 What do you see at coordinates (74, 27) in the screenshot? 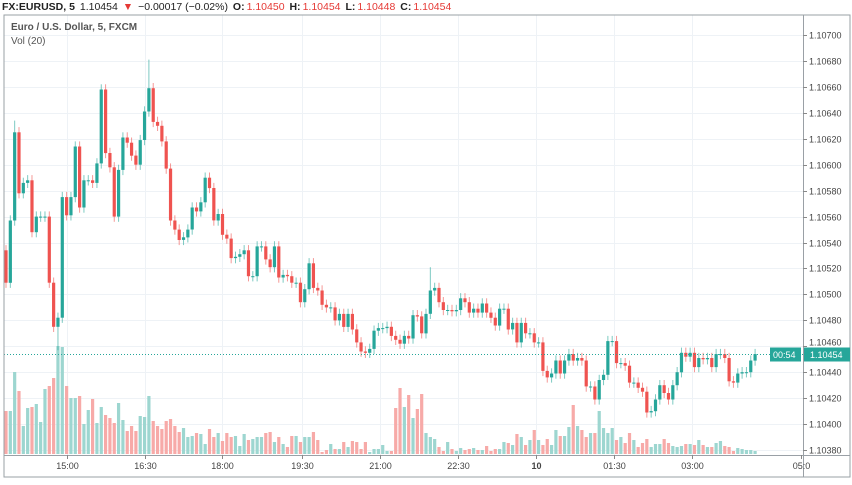
I see `series-title: Euro / U.S. Dollar, 5, FXCM` at bounding box center [74, 27].